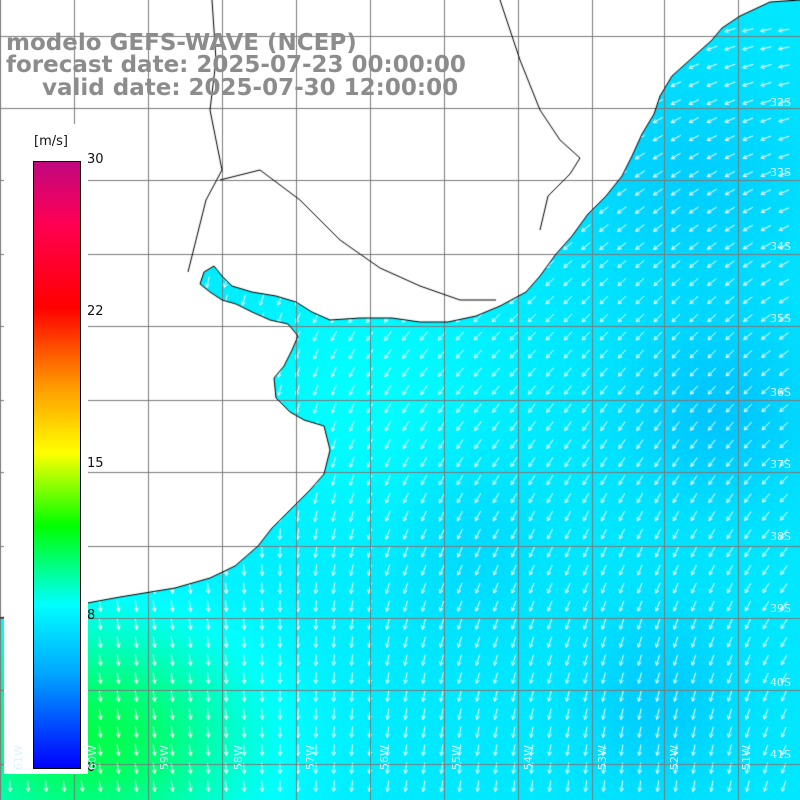  I want to click on colorbar-tick-label: 0, so click(91, 767).